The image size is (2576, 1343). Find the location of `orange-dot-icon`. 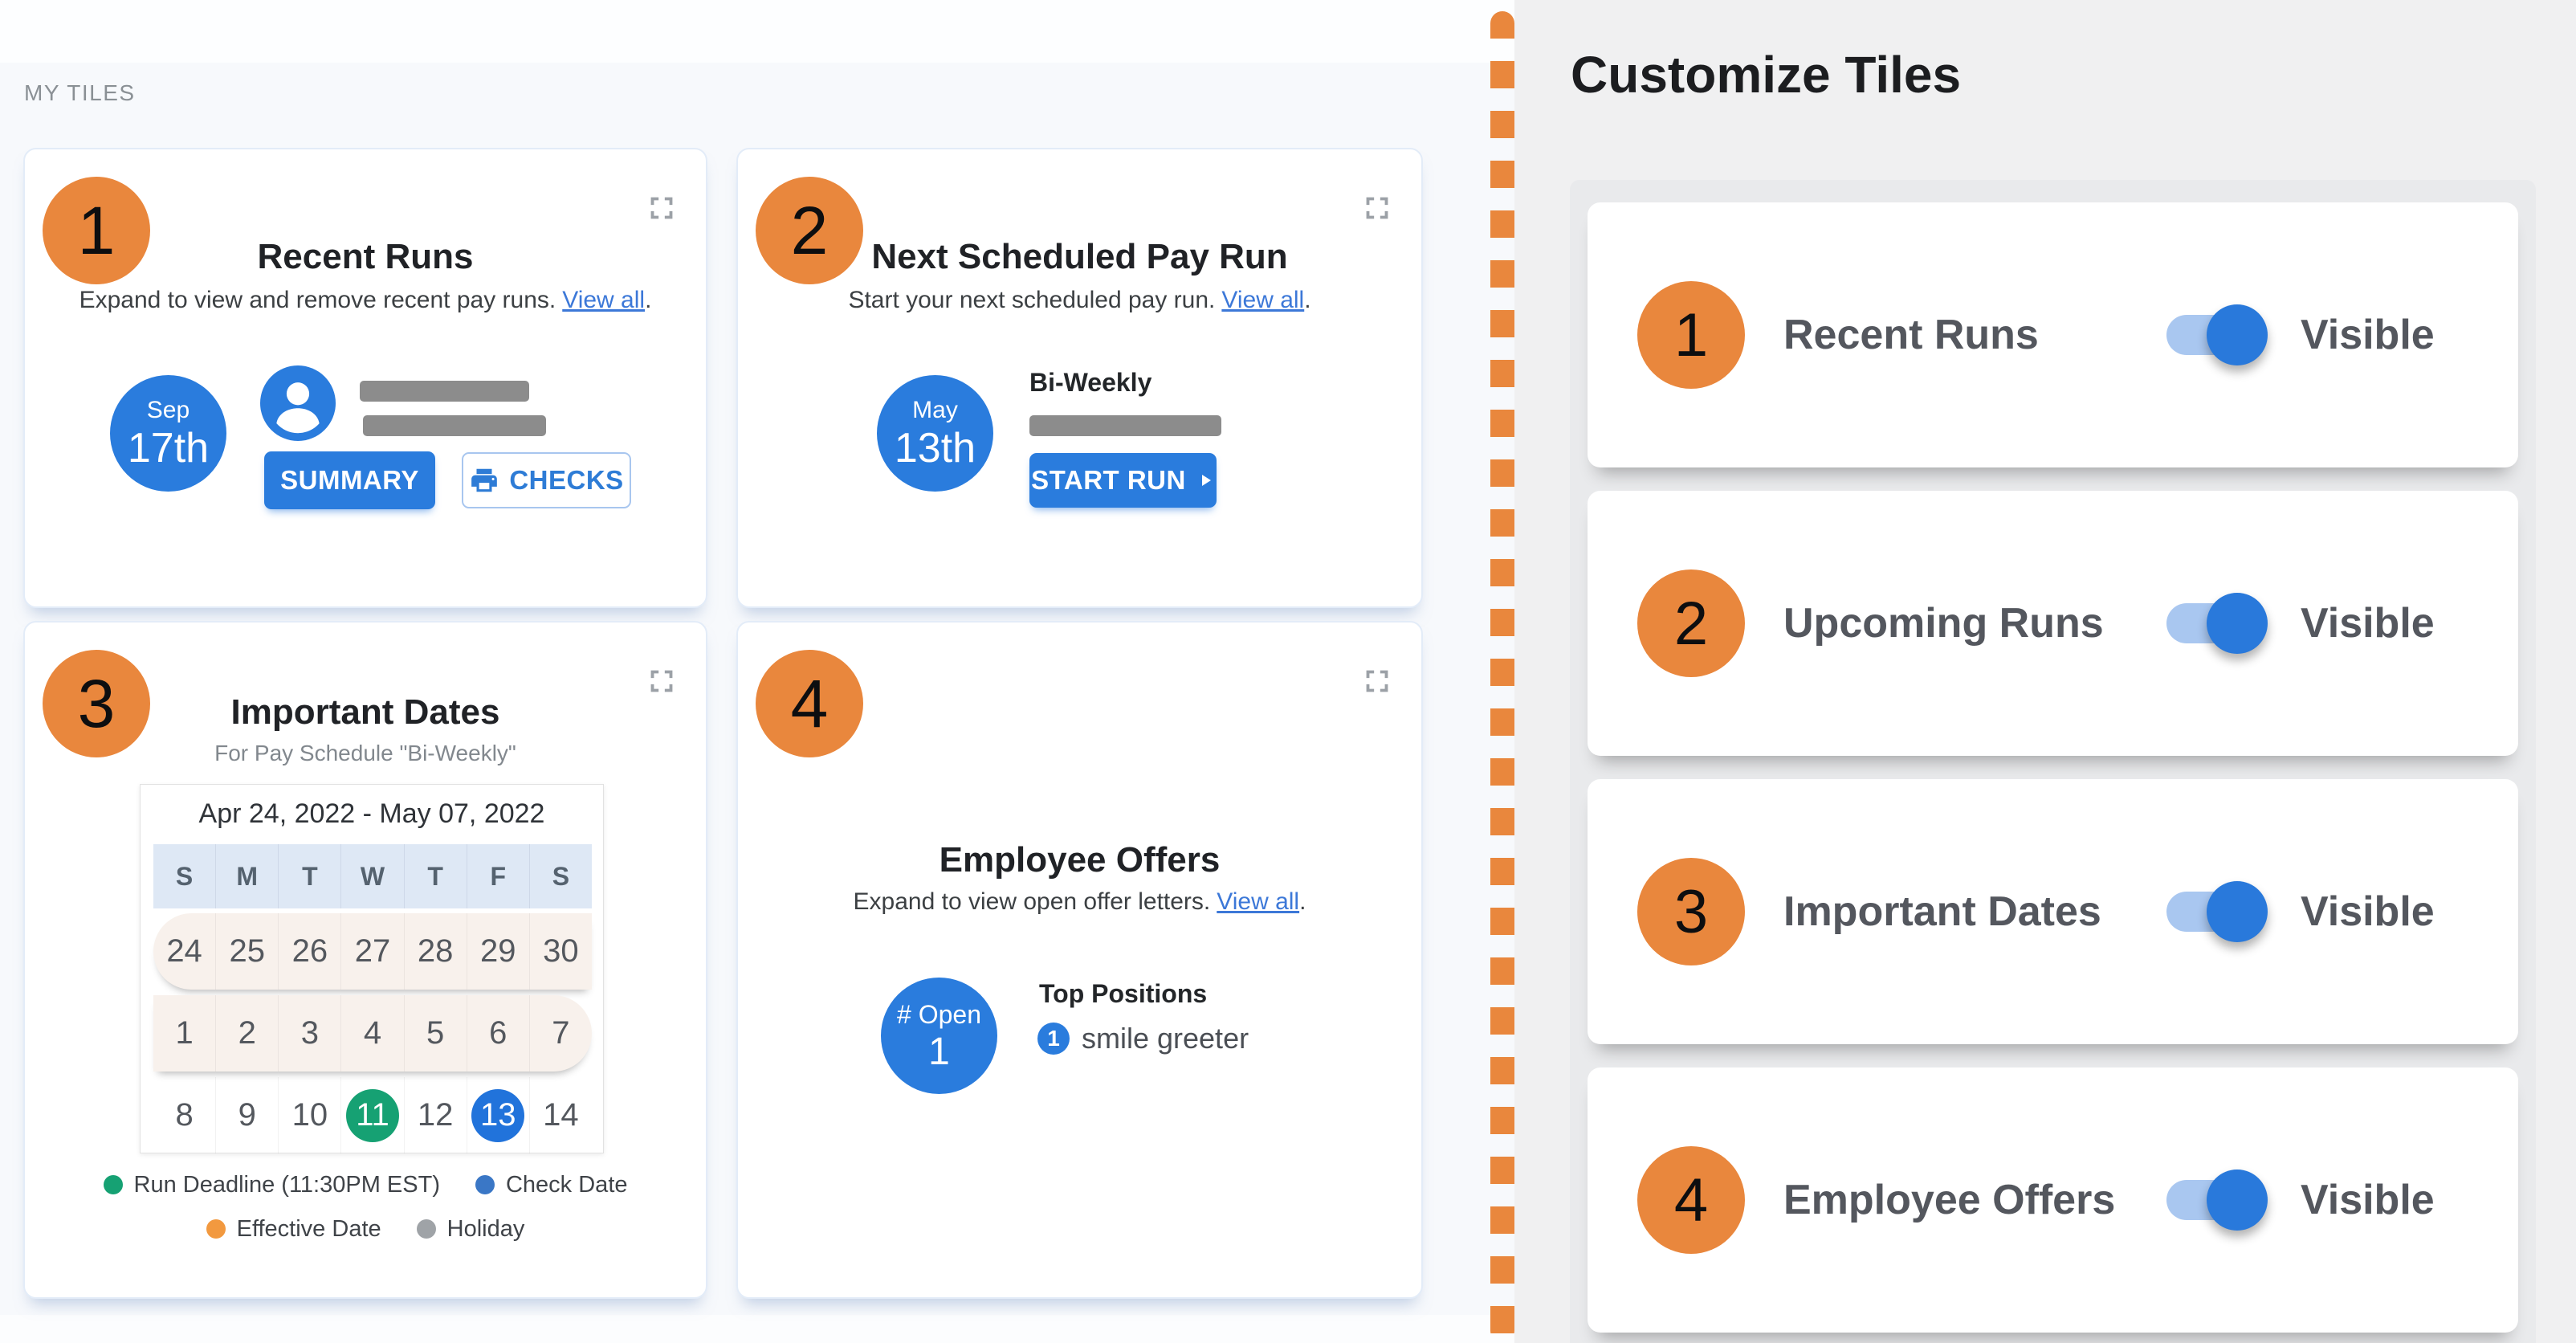

orange-dot-icon is located at coordinates (216, 1229).